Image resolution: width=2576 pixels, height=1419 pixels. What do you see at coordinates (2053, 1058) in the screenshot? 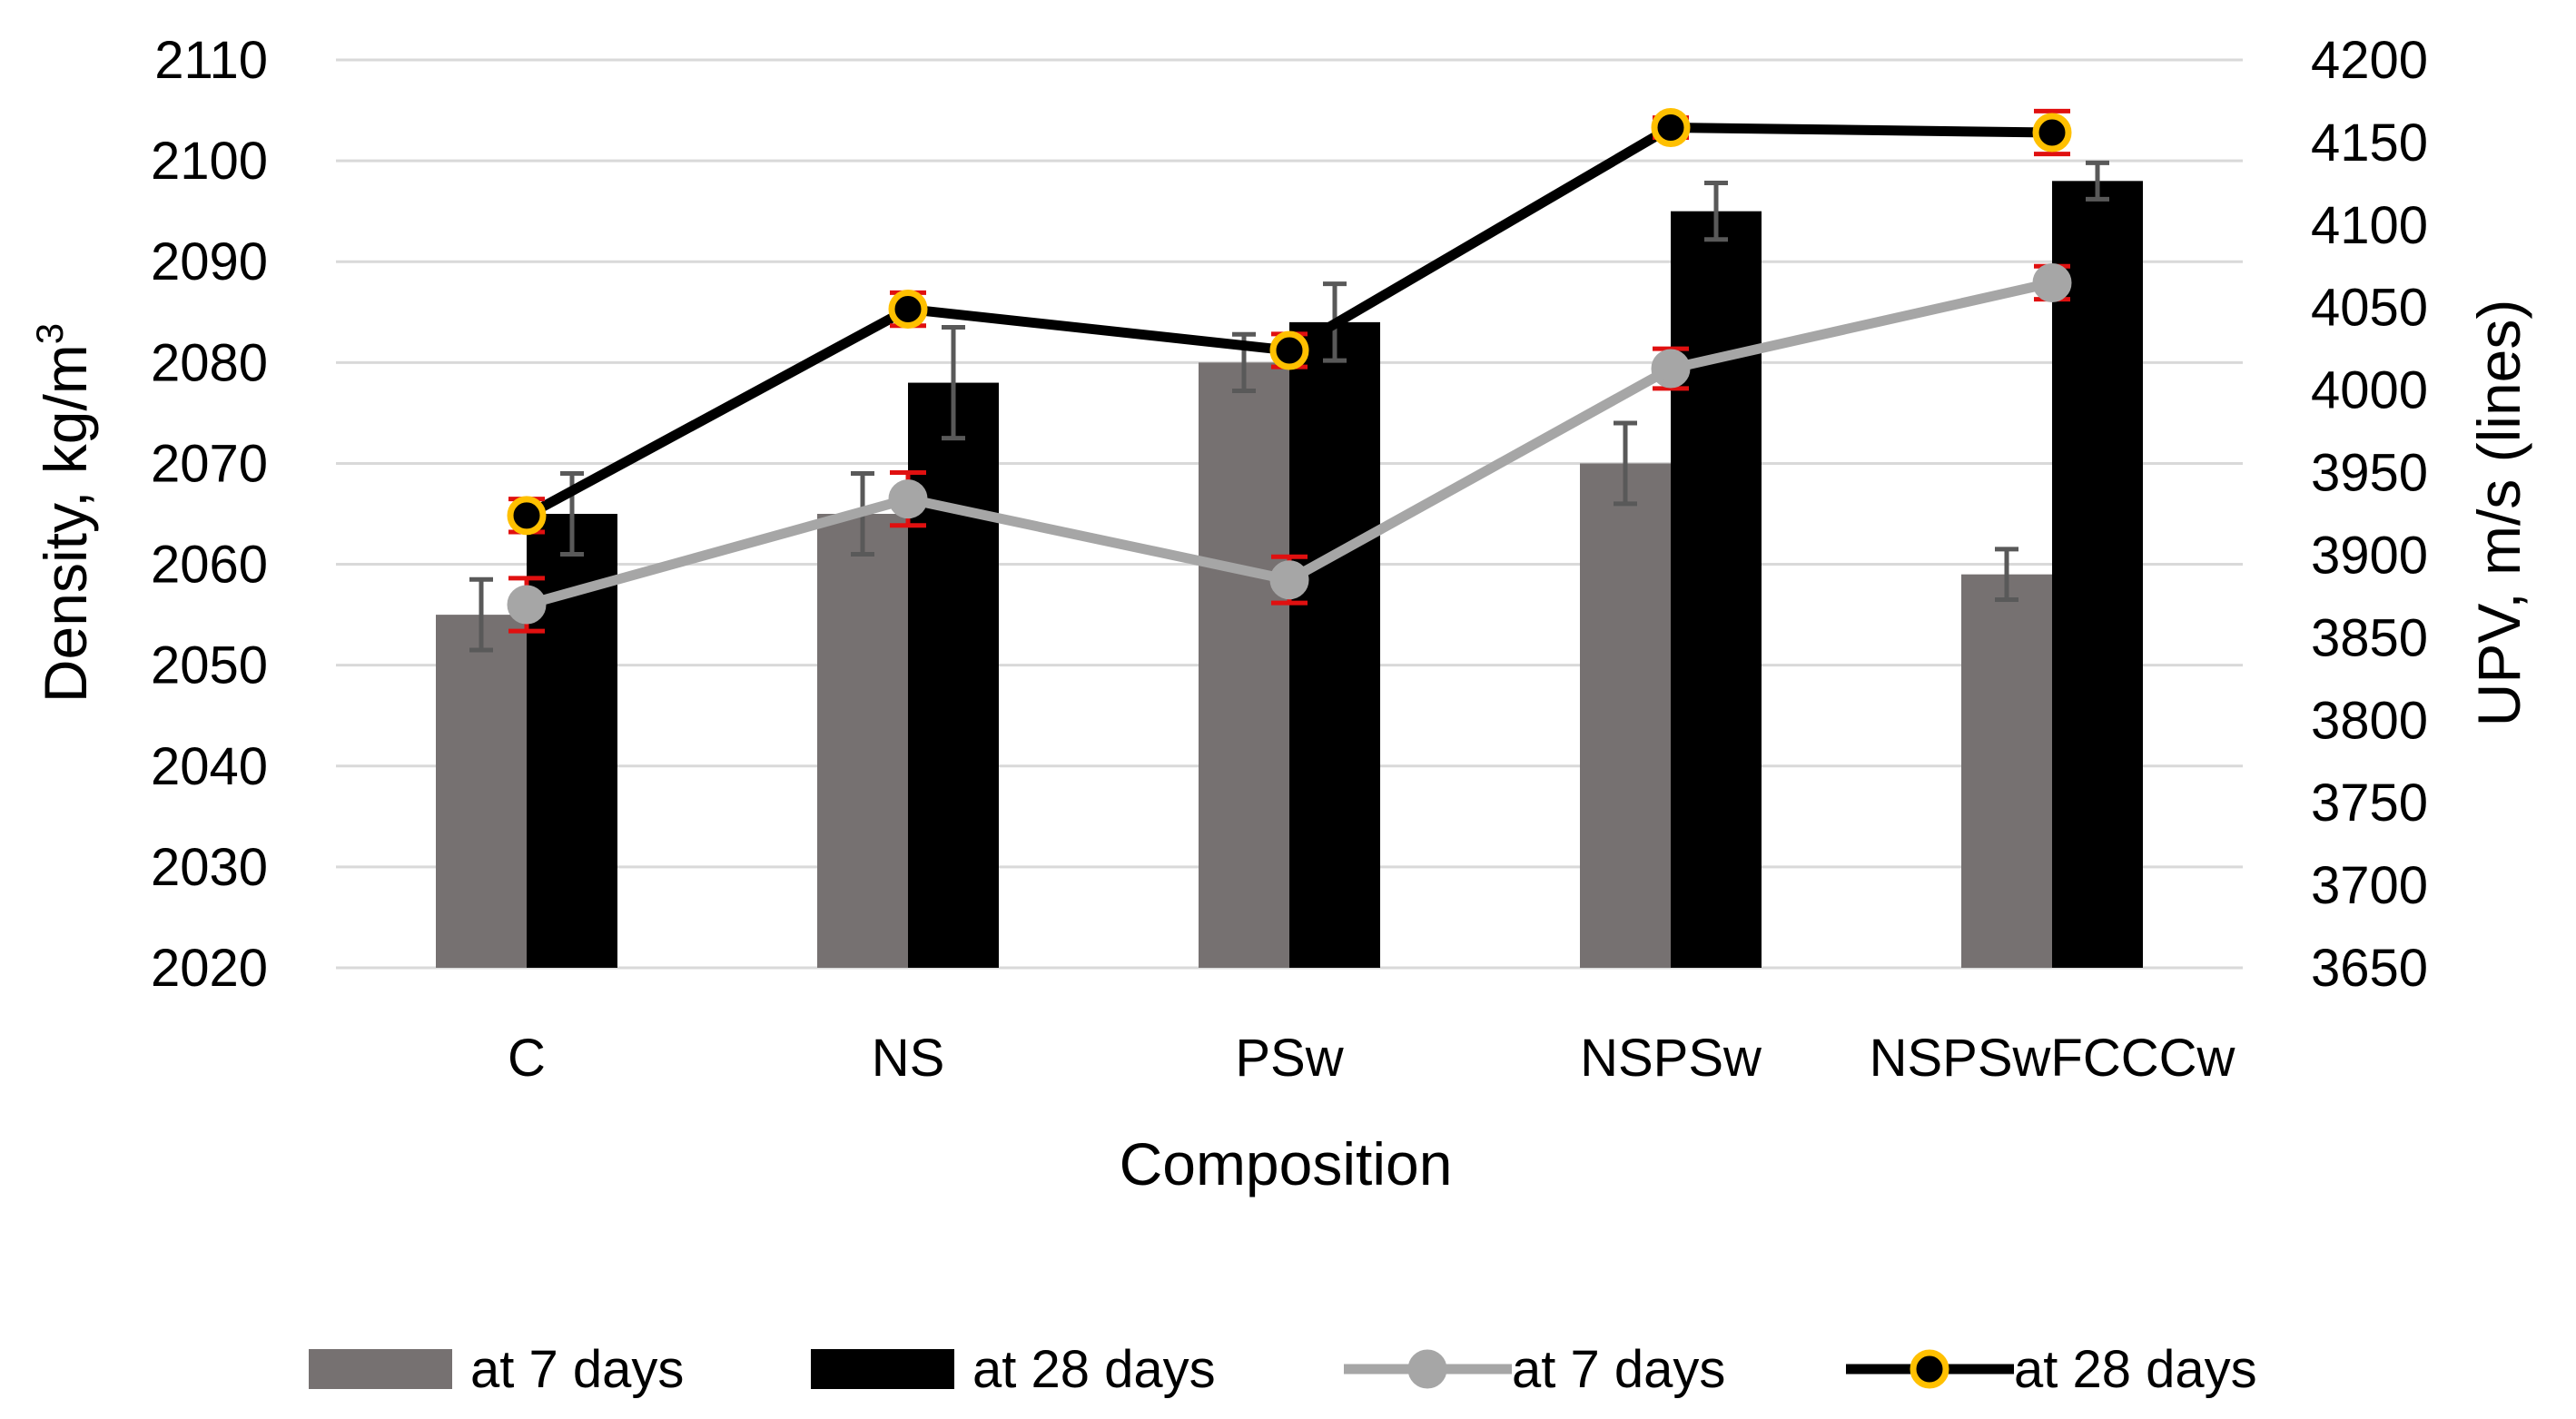
I see `x-tick-label: NSPSwFCCCw` at bounding box center [2053, 1058].